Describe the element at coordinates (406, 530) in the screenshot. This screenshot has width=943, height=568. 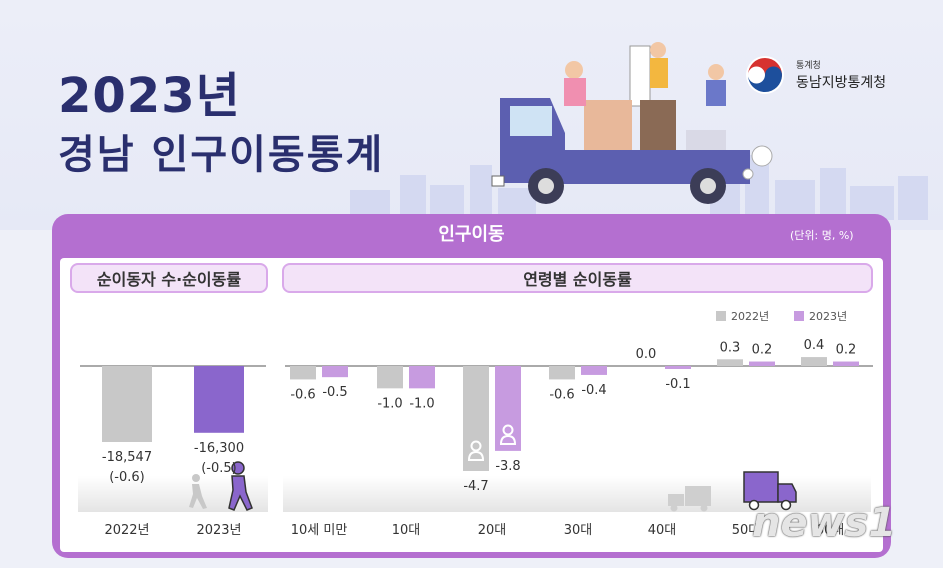
I see `age-category-label: 10대` at that location.